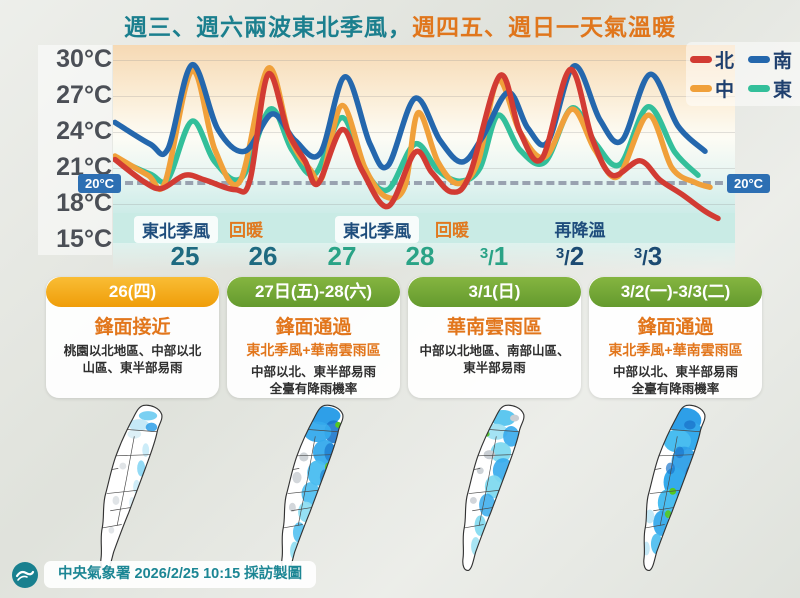  Describe the element at coordinates (648, 256) in the screenshot. I see `x-tick-label: 3/3` at that location.